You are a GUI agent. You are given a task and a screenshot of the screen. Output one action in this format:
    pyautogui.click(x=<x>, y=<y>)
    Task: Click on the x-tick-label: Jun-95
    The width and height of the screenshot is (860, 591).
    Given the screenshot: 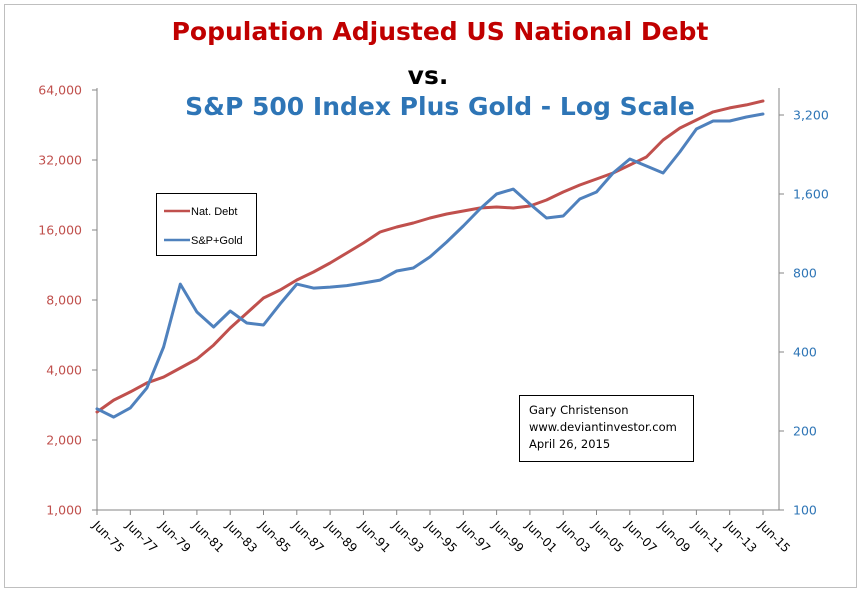 What is the action you would take?
    pyautogui.click(x=441, y=537)
    